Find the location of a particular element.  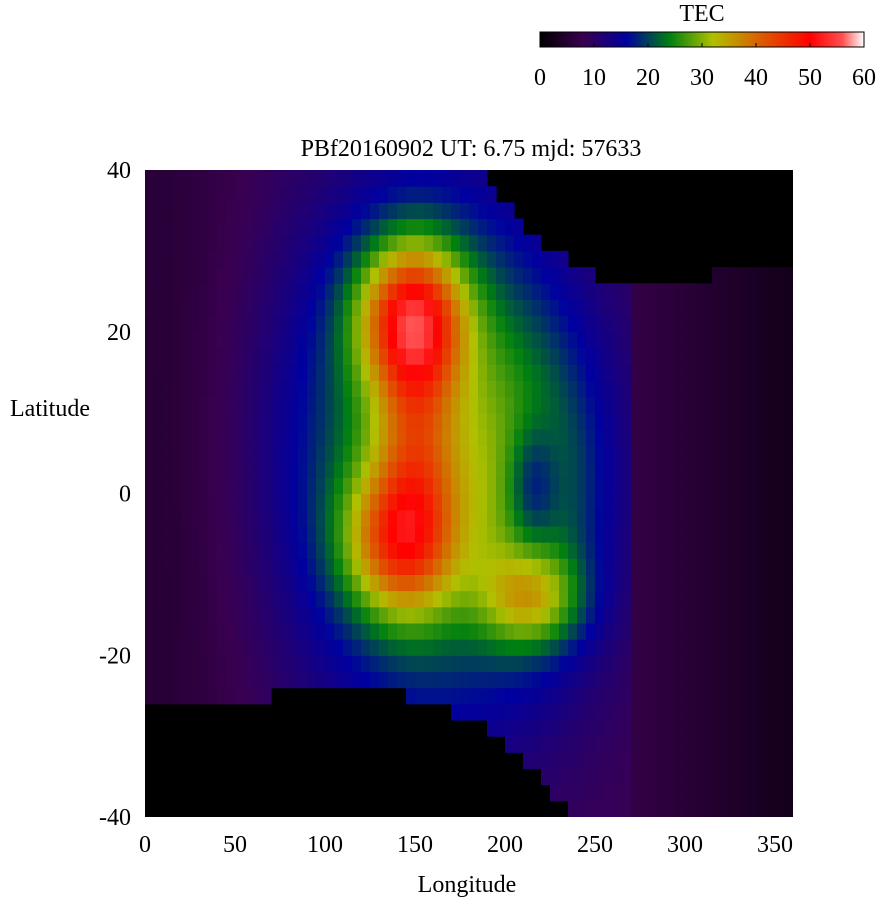

y-axis-label: Latitude is located at coordinates (50, 409).